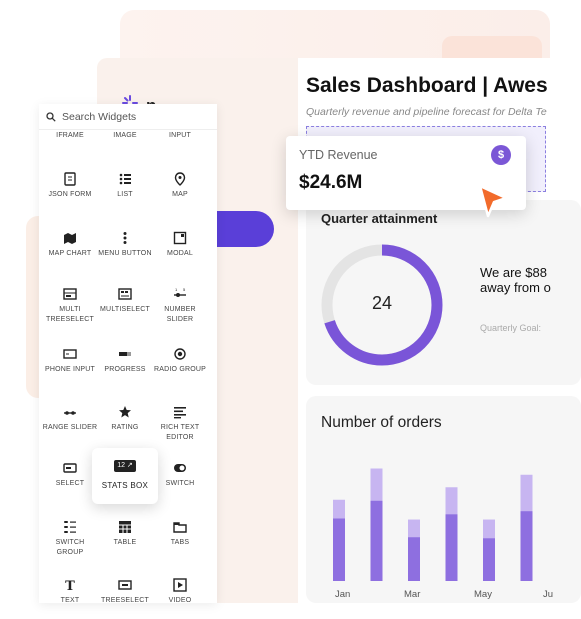  Describe the element at coordinates (180, 432) in the screenshot. I see `widget-label: RICH TEXT EDITOR` at that location.